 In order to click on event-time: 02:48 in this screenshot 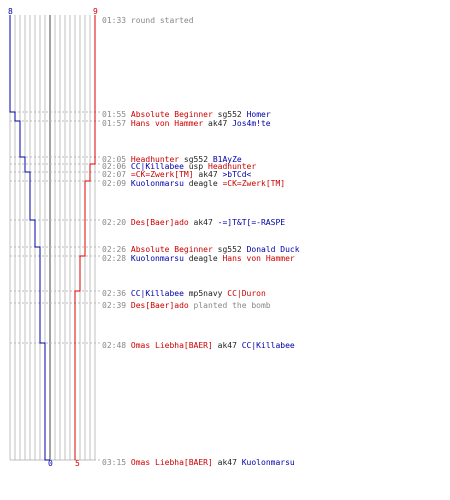, I will do `click(114, 345)`.